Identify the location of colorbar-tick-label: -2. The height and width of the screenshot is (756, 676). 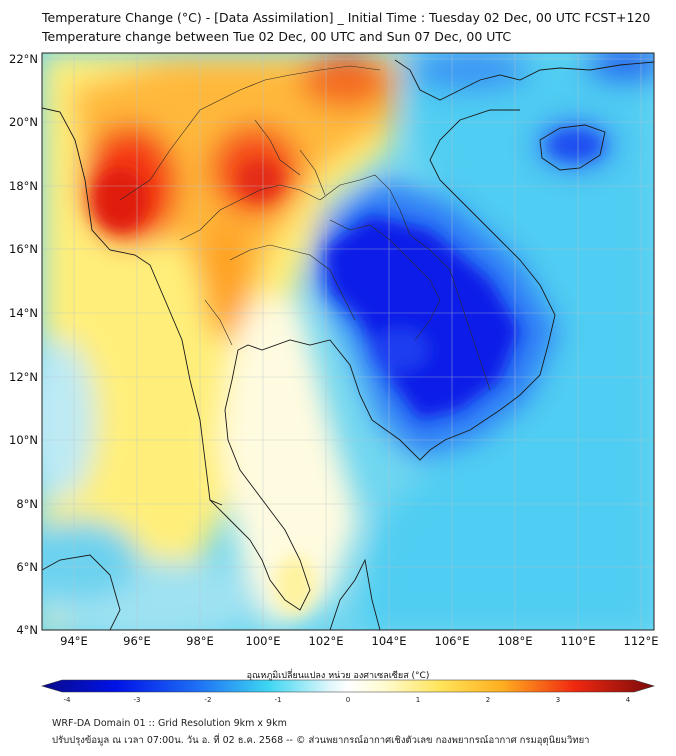
(208, 700).